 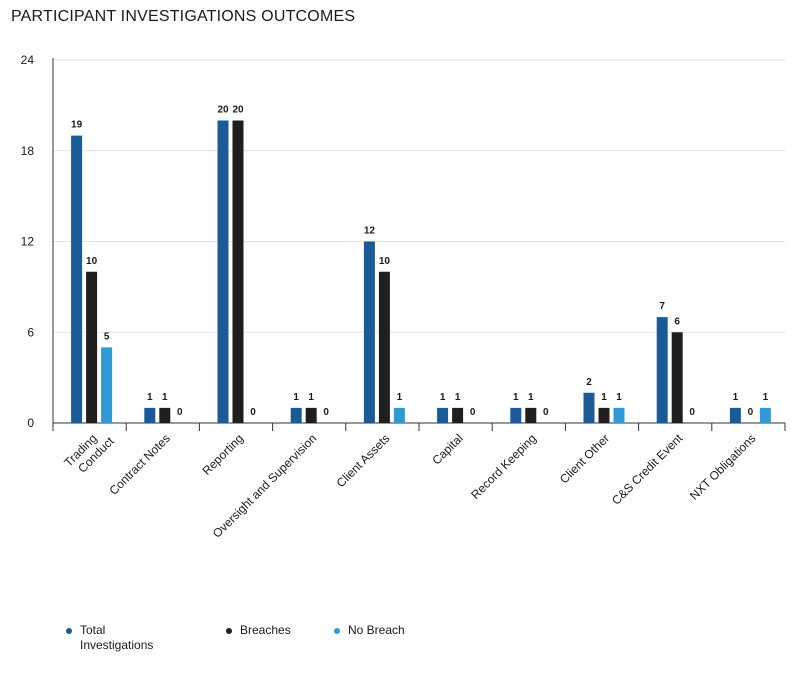 I want to click on x-tick-label-line: C&S Credit Event, so click(x=647, y=469).